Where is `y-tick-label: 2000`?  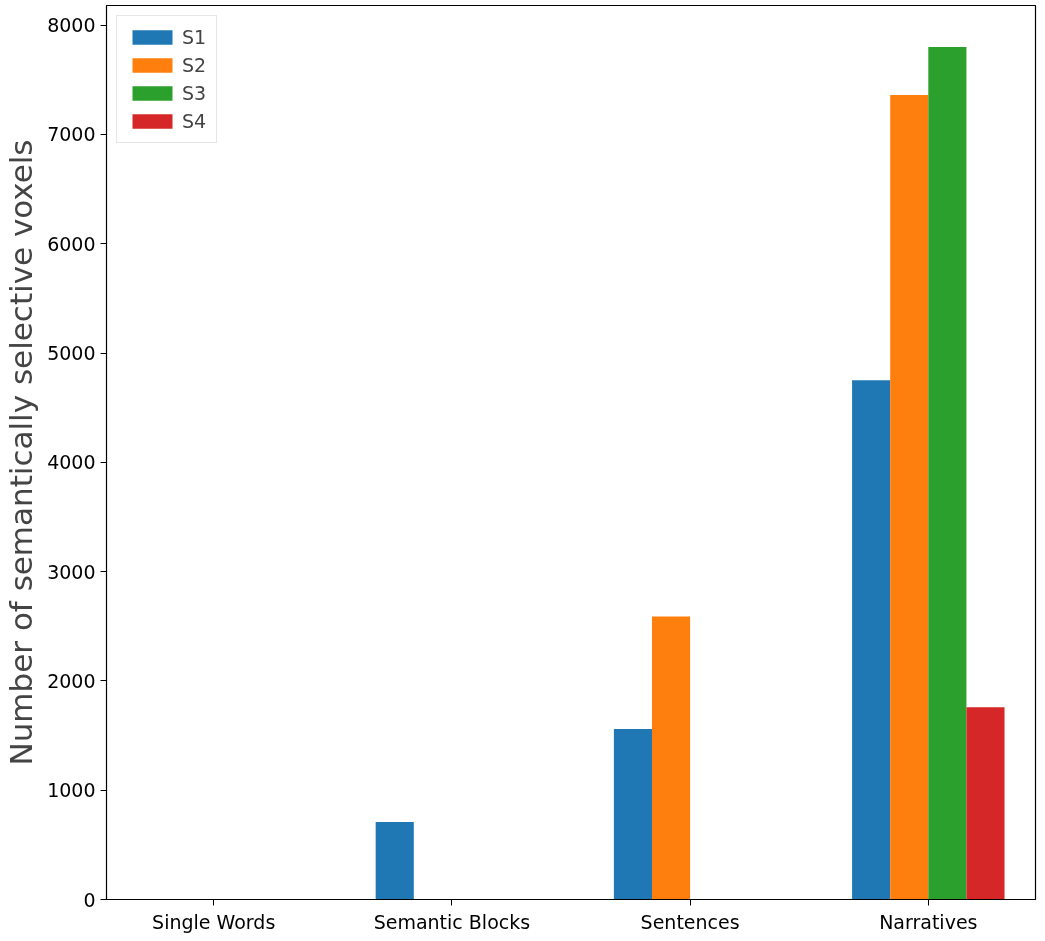
y-tick-label: 2000 is located at coordinates (71, 680).